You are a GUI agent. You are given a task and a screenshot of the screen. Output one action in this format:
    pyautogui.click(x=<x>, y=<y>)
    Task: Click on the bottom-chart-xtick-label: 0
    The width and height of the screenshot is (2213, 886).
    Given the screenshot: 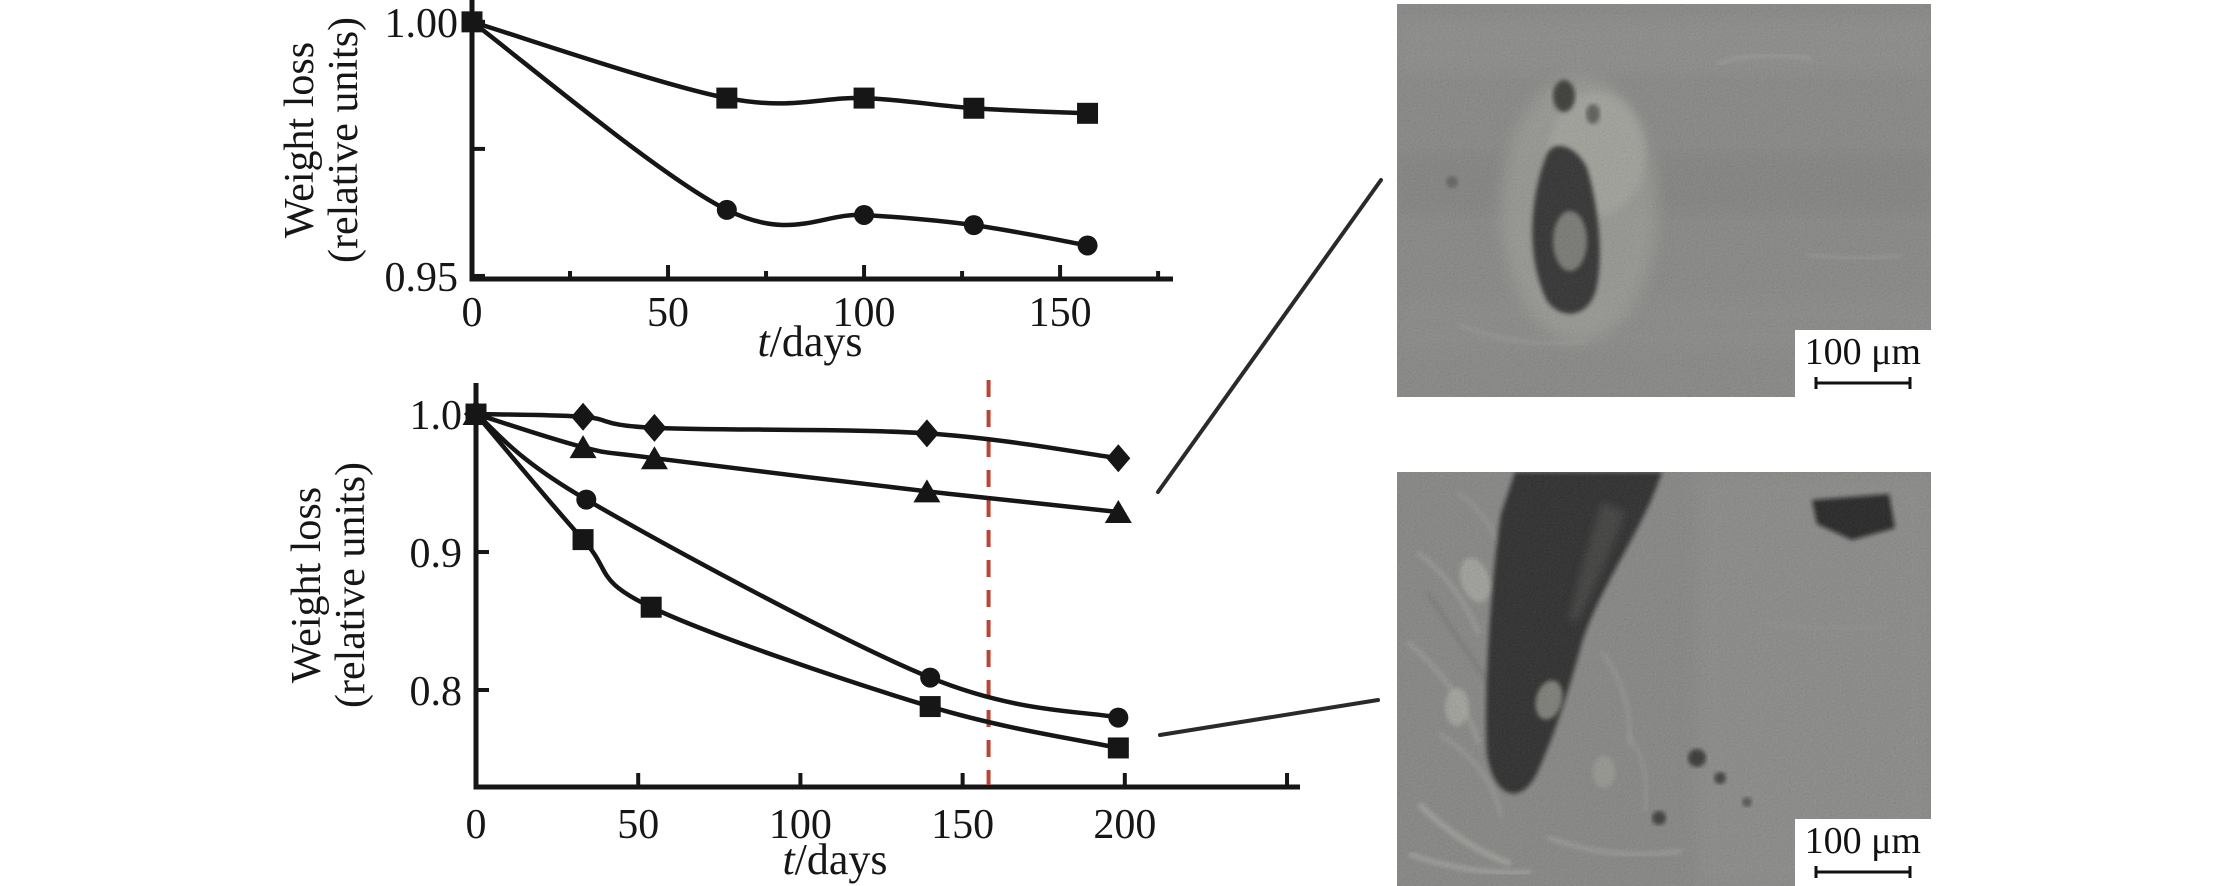 What is the action you would take?
    pyautogui.click(x=476, y=825)
    